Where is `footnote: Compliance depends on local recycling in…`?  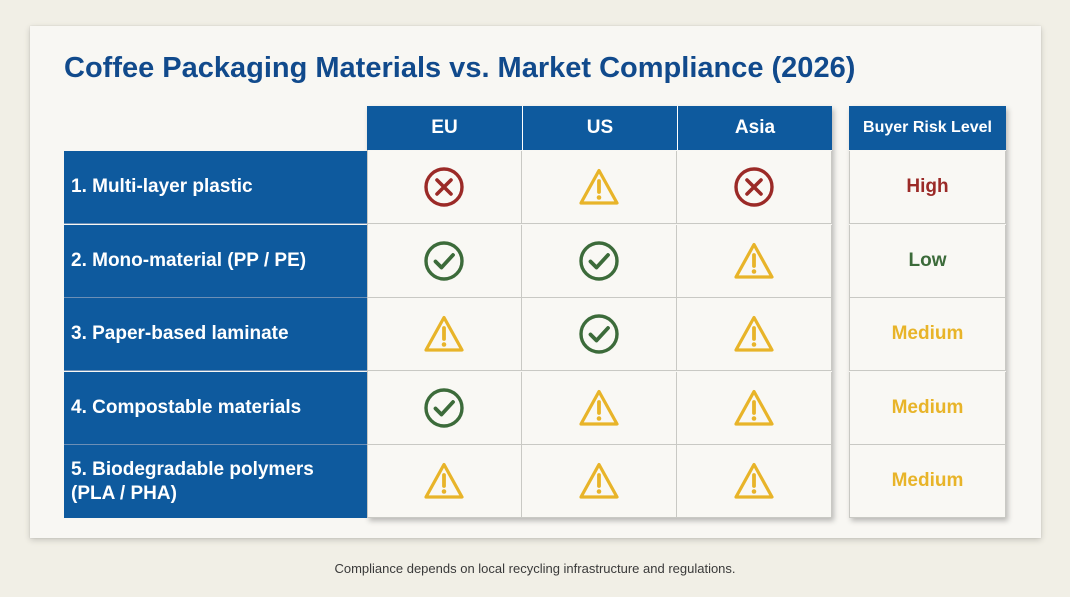
footnote: Compliance depends on local recycling in… is located at coordinates (535, 568).